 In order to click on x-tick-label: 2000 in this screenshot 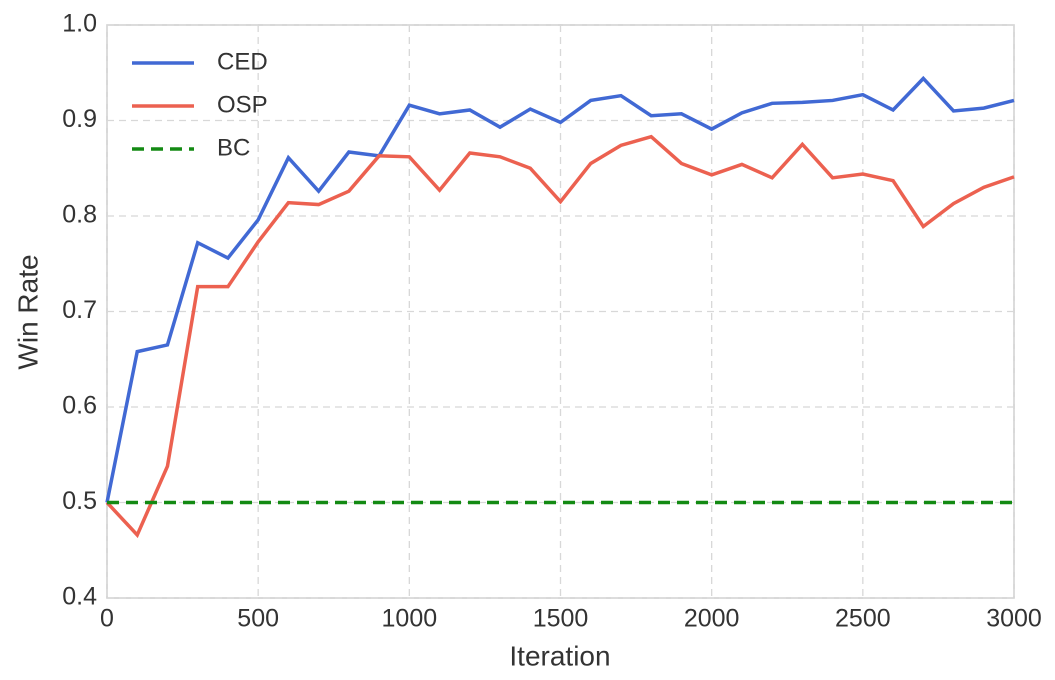, I will do `click(712, 619)`.